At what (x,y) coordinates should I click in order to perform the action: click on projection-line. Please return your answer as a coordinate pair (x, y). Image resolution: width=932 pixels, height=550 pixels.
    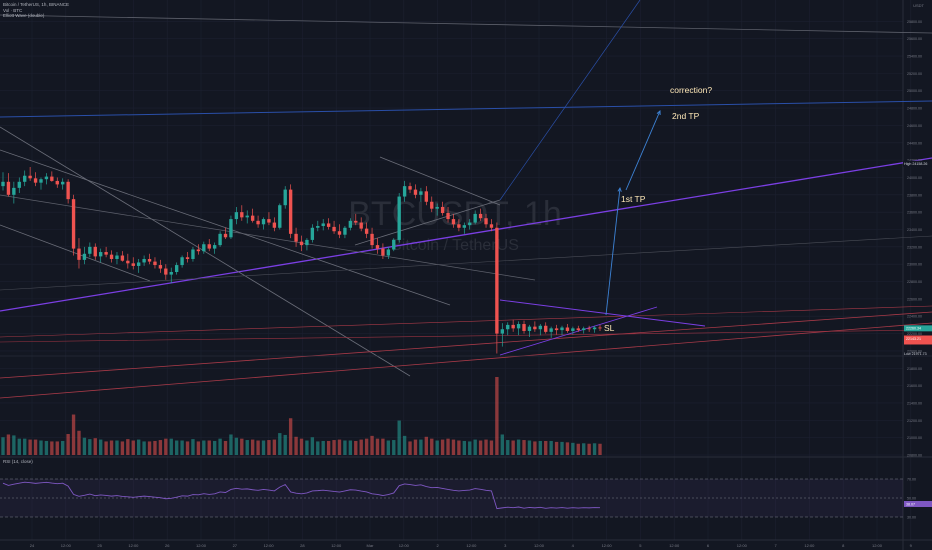
    Looking at the image, I should click on (570, 100).